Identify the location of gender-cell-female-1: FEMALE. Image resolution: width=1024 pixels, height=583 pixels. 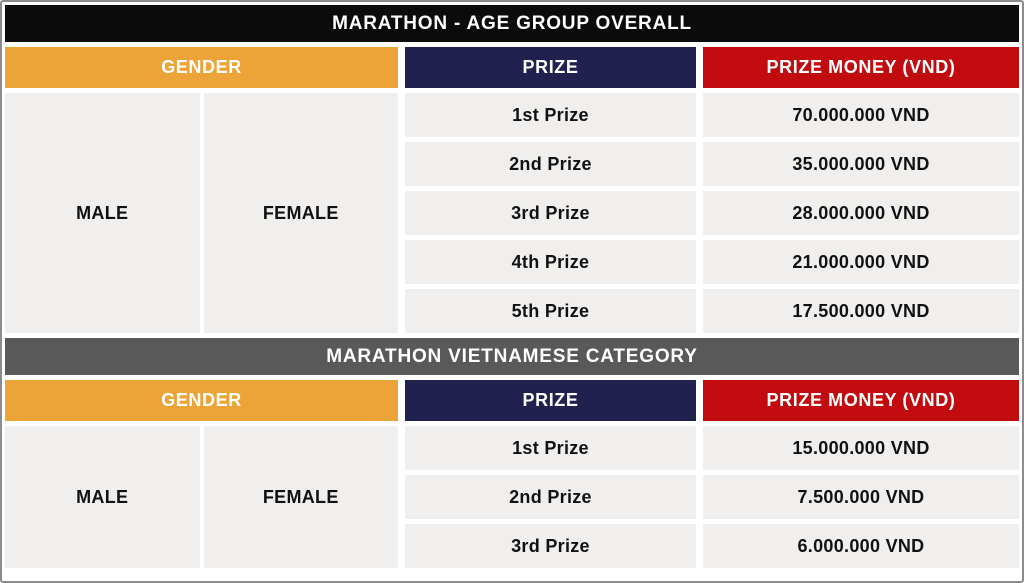
(300, 213).